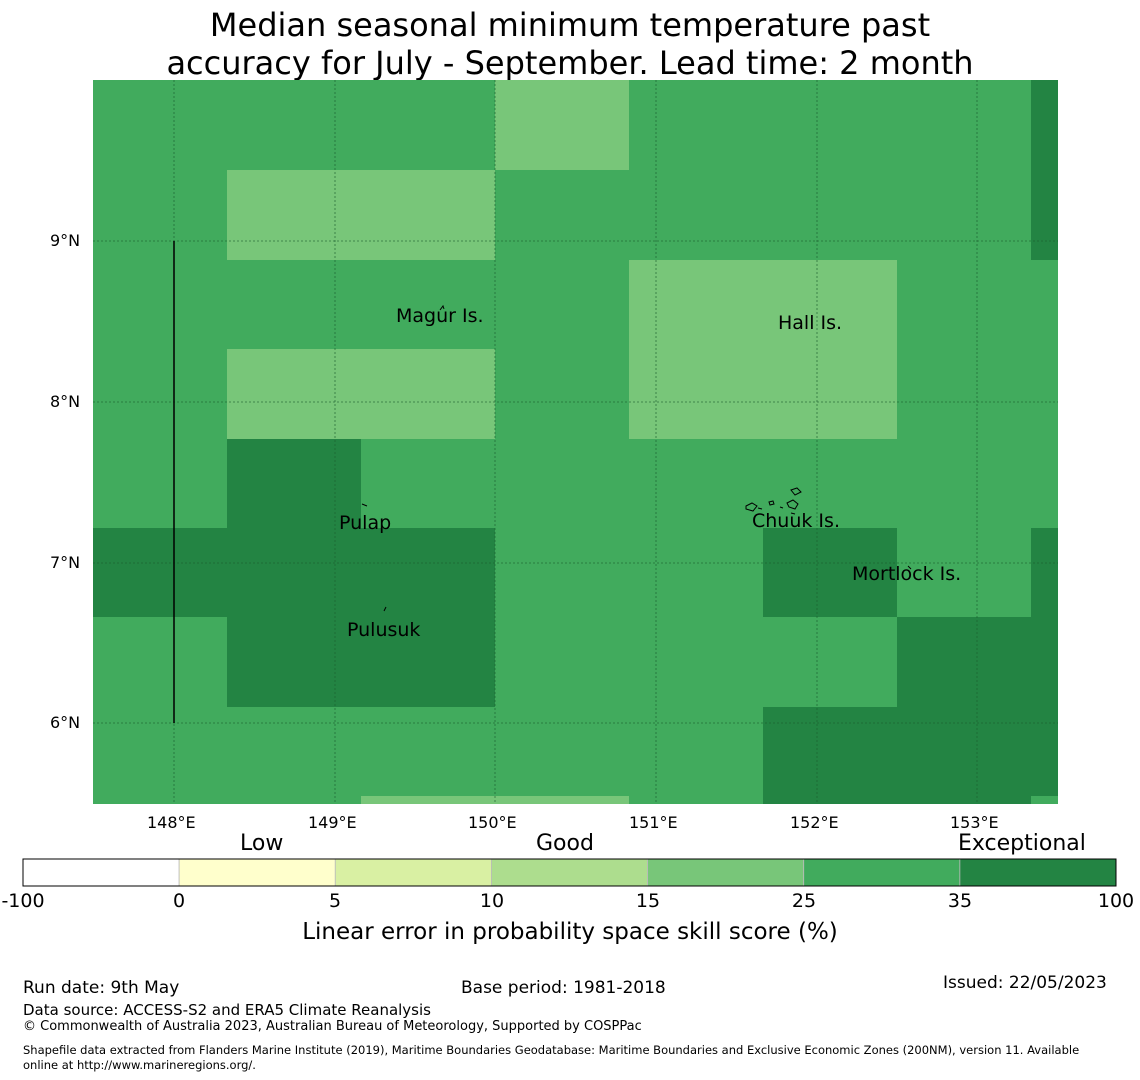 Image resolution: width=1140 pixels, height=1080 pixels. Describe the element at coordinates (814, 822) in the screenshot. I see `lon-tick-label: 152°E` at that location.